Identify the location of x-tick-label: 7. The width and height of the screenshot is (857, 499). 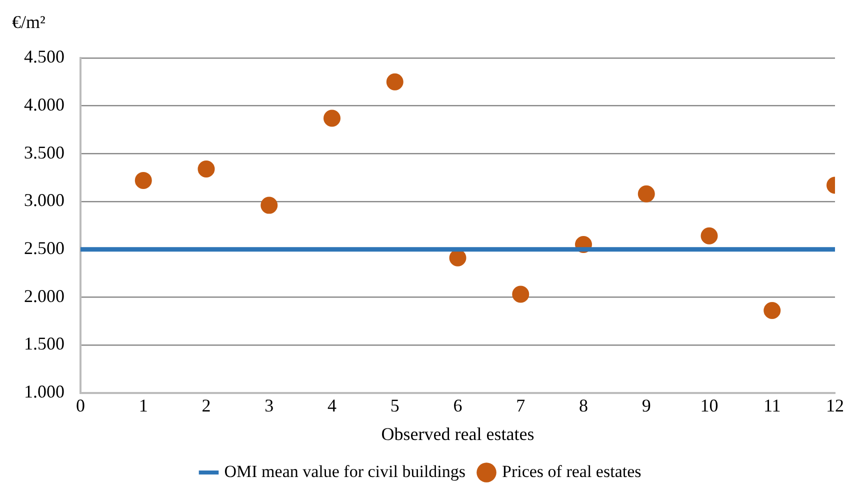
(521, 405).